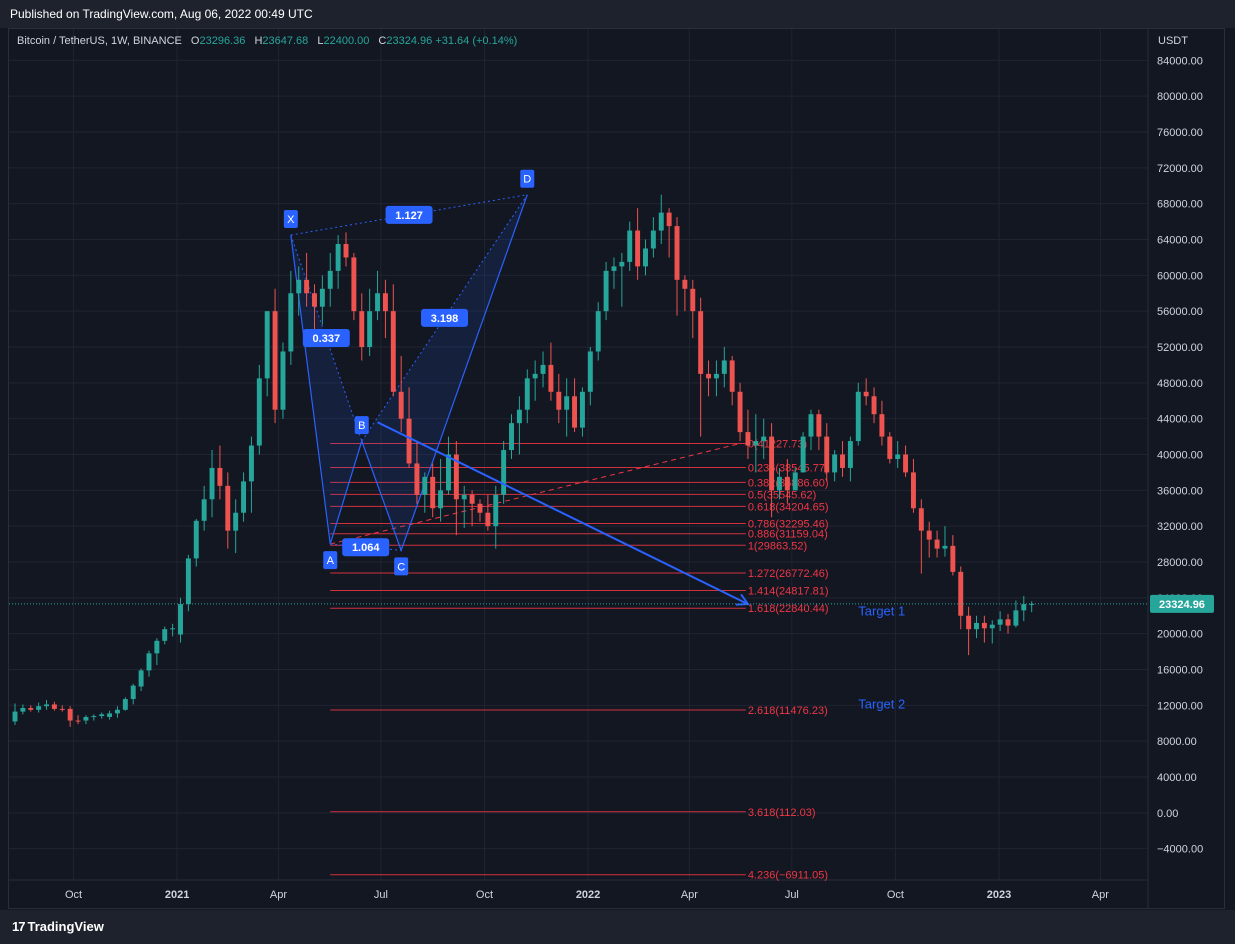 Image resolution: width=1235 pixels, height=944 pixels. Describe the element at coordinates (290, 219) in the screenshot. I see `pattern-point-x` at that location.